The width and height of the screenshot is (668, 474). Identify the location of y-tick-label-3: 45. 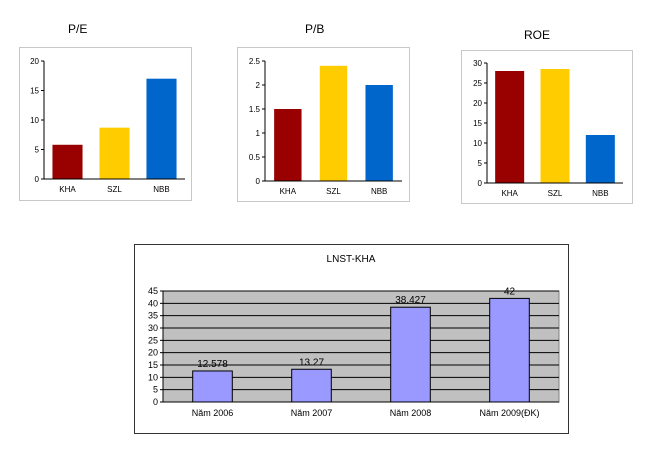
(153, 291).